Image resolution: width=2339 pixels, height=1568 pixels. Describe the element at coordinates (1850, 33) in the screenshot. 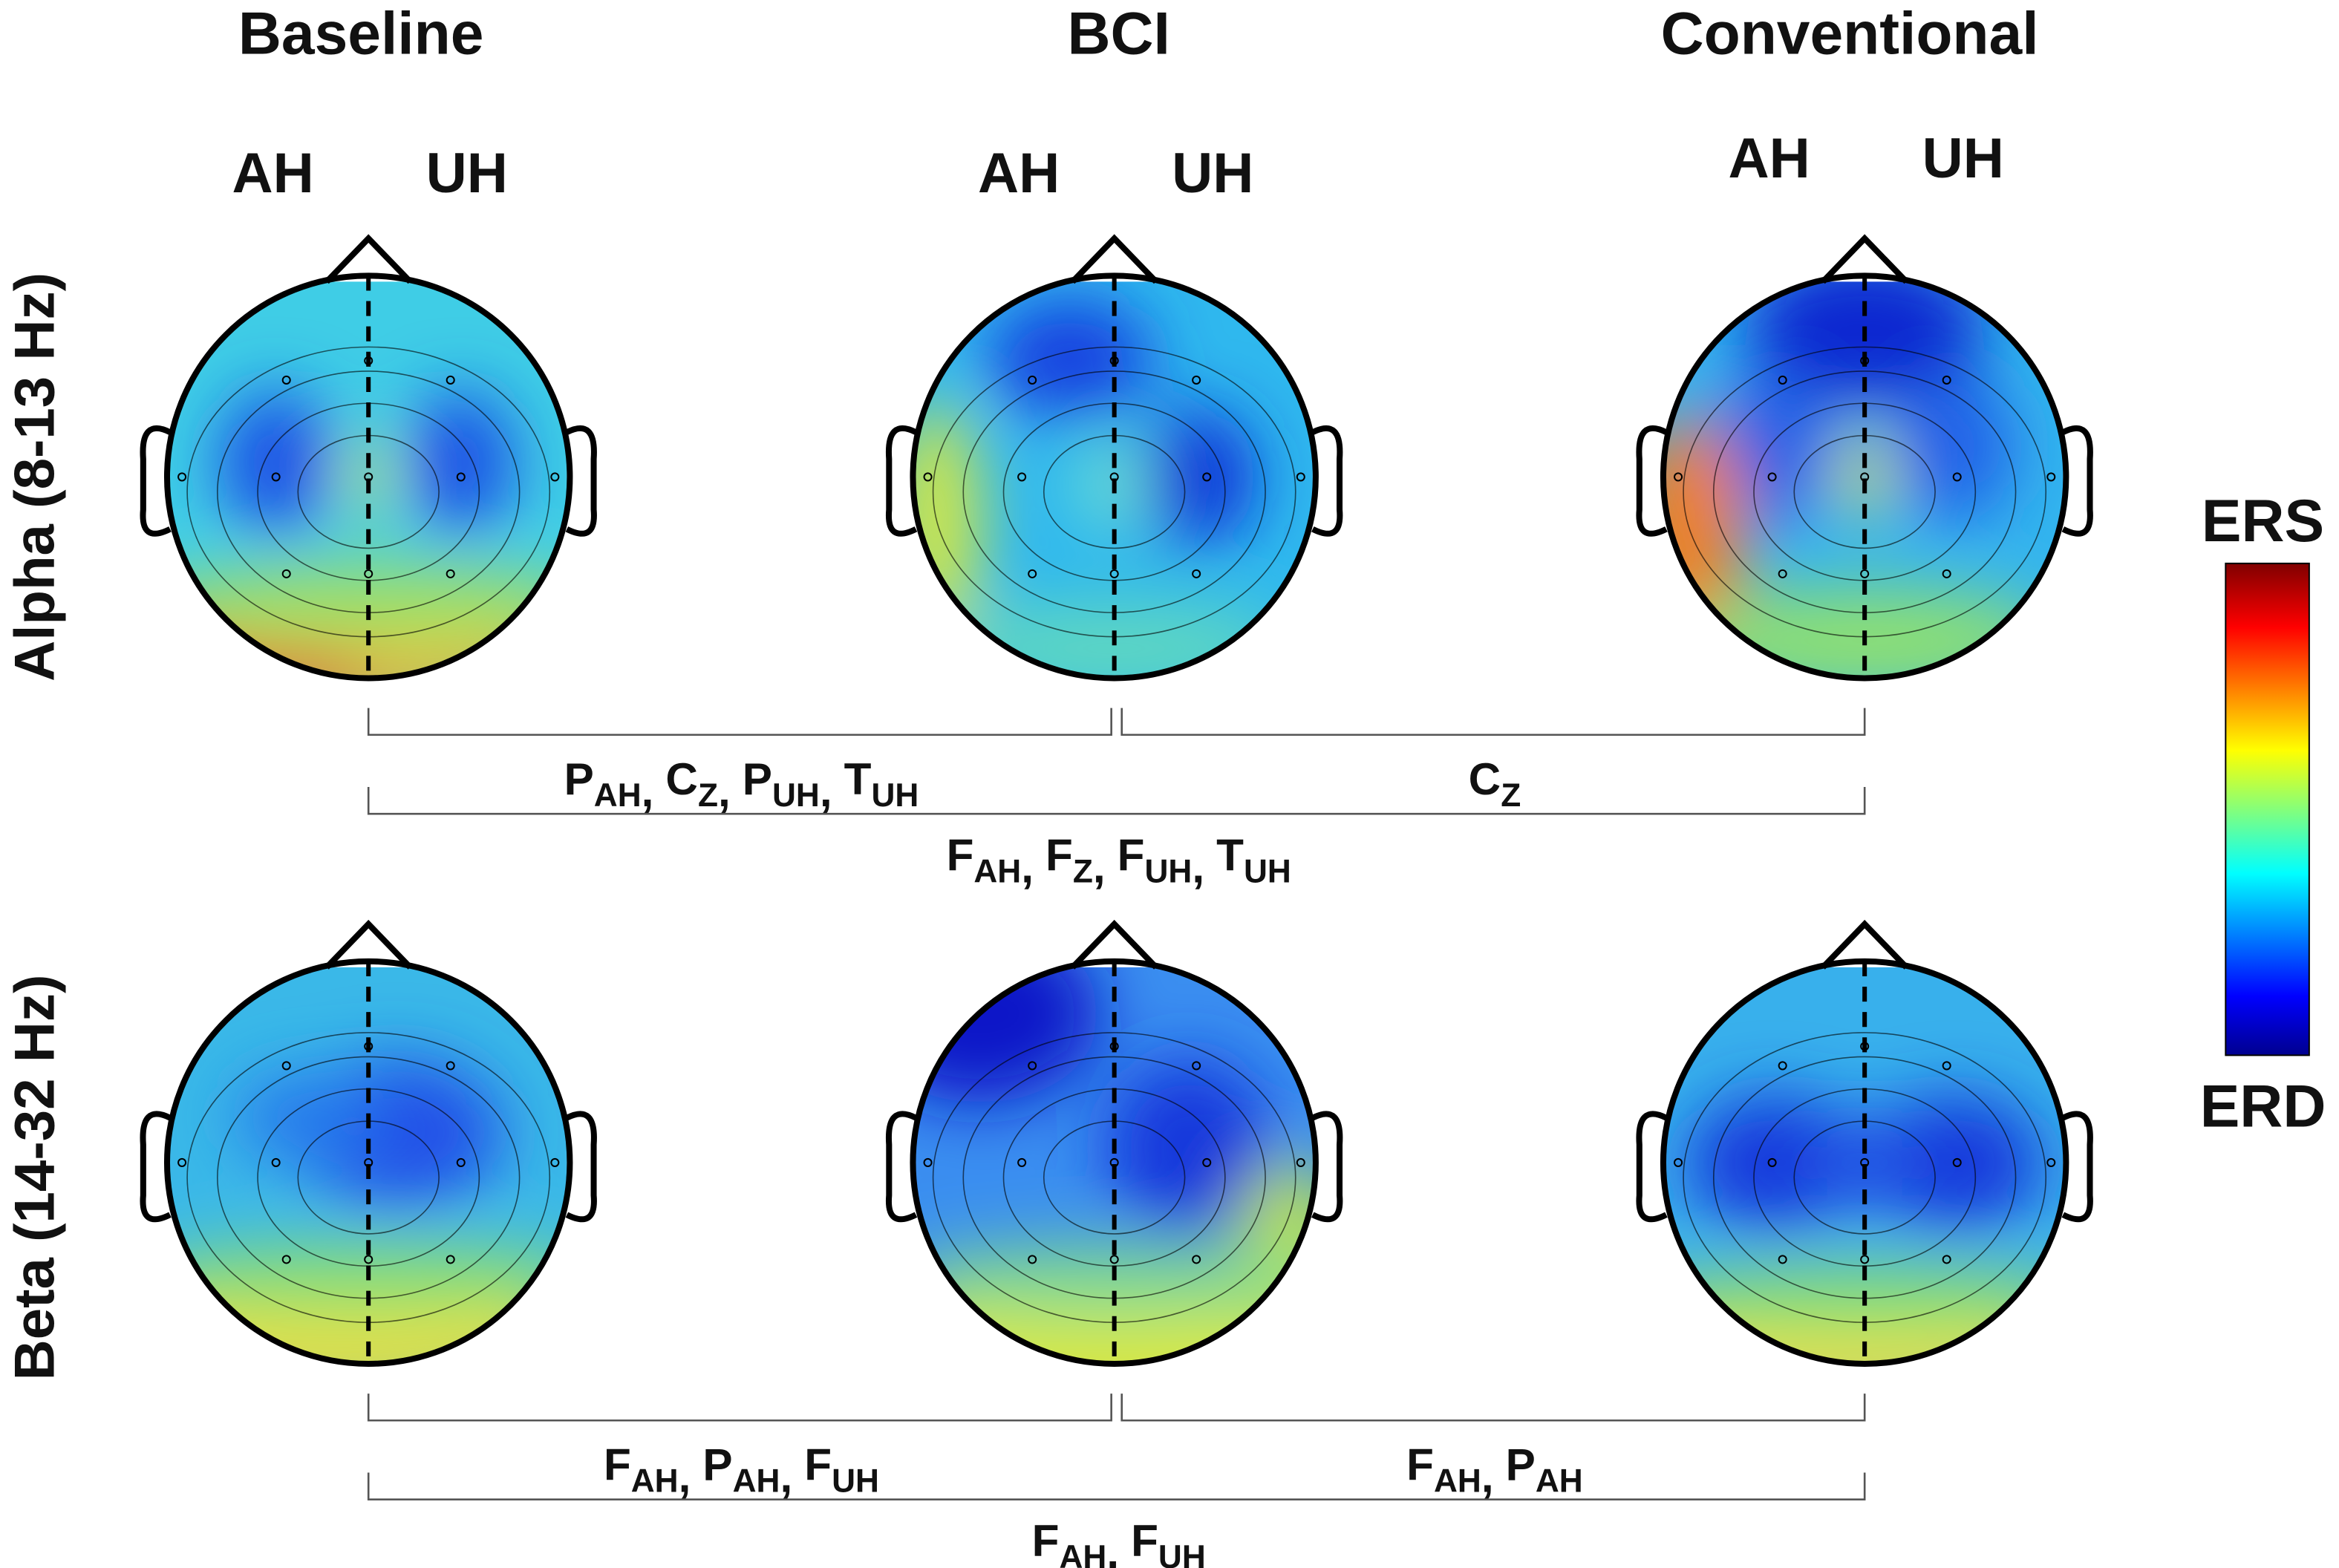

I see `column-title: Conventional` at that location.